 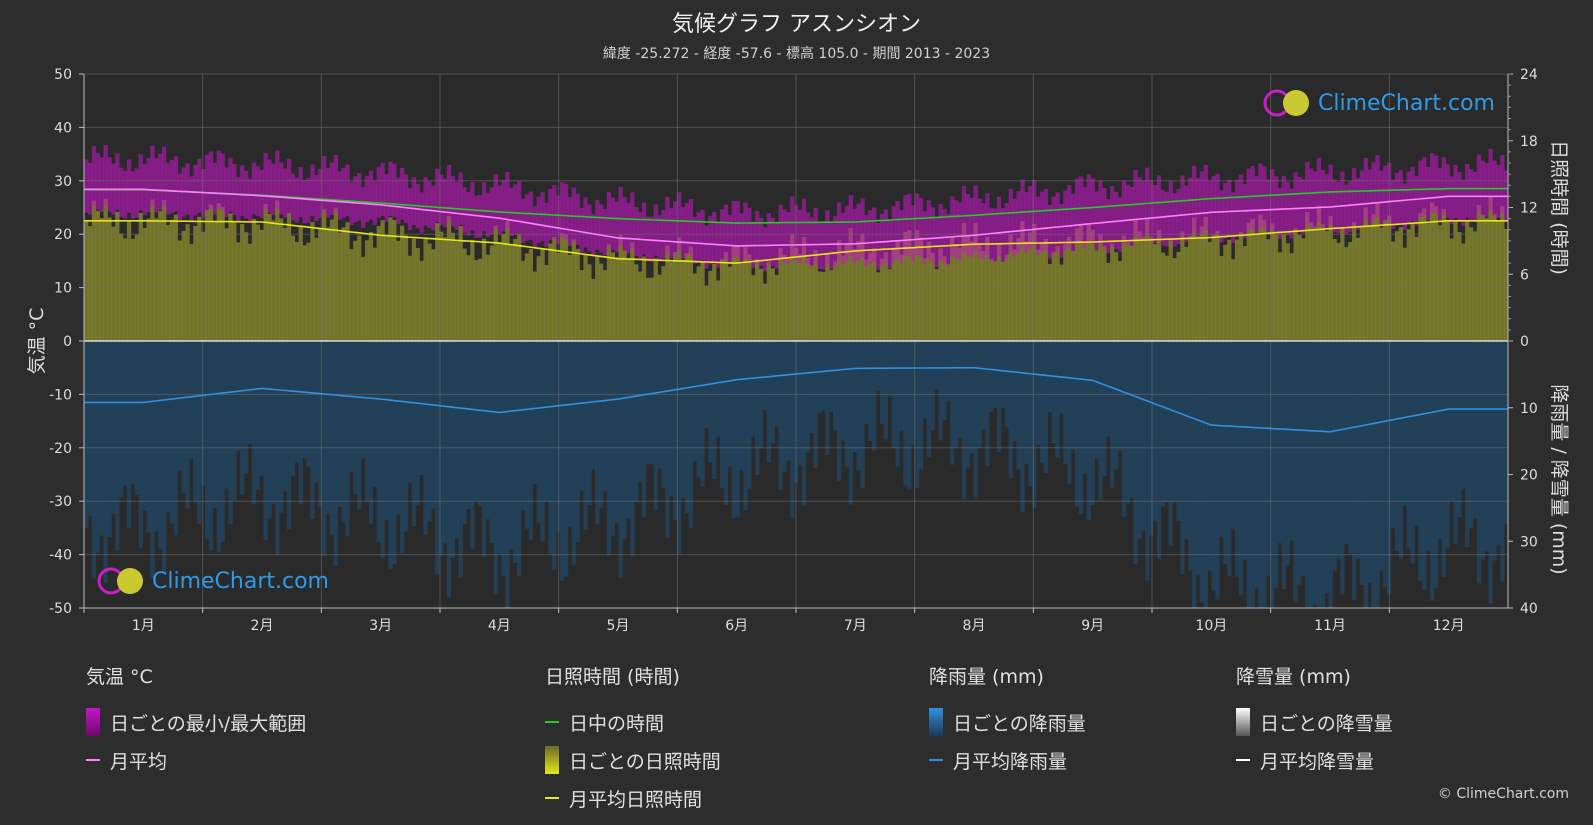 I want to click on y-right-top-tick-label: 12, so click(x=1529, y=209).